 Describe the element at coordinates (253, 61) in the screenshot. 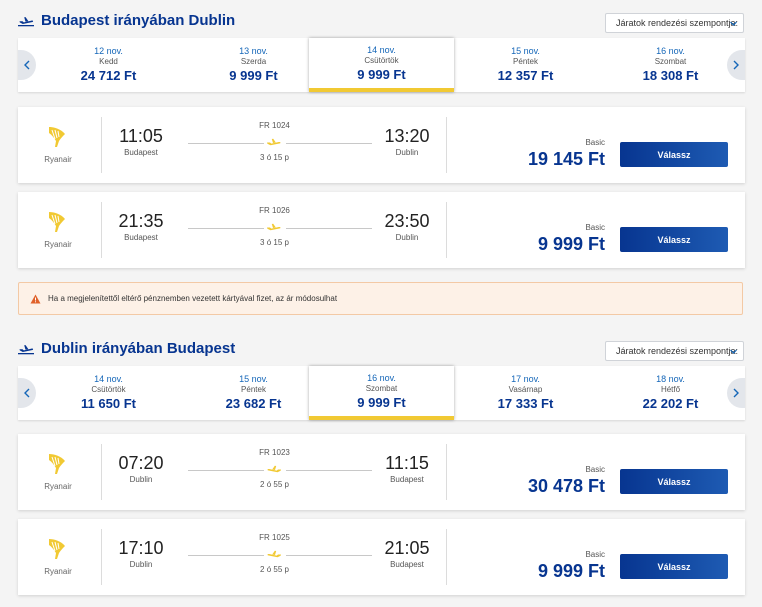

I see `day-label: Szerda` at that location.